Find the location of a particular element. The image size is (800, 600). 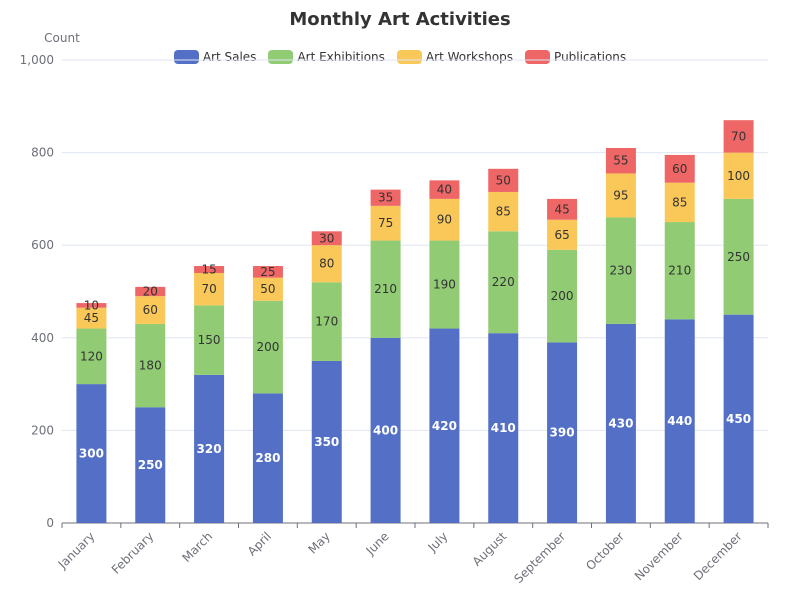

data-label: 170 is located at coordinates (326, 322).